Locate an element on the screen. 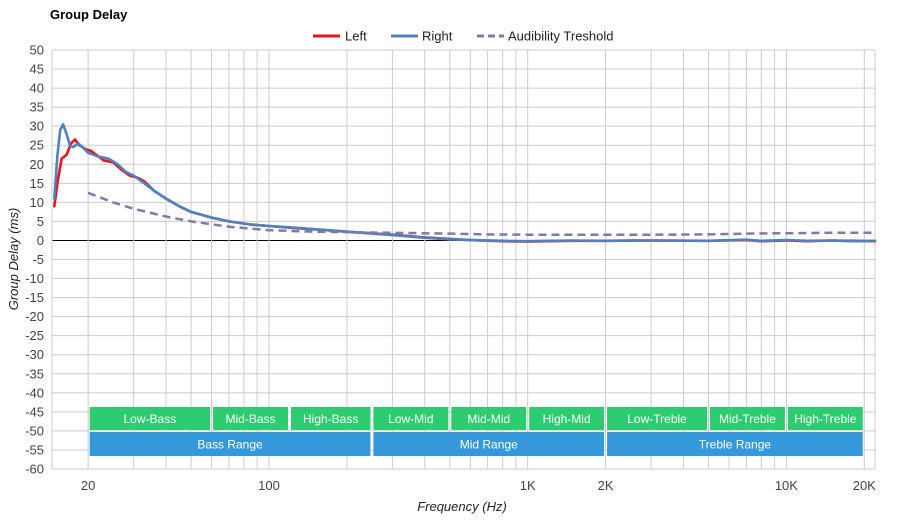  y-tick-label: 30 is located at coordinates (37, 126).